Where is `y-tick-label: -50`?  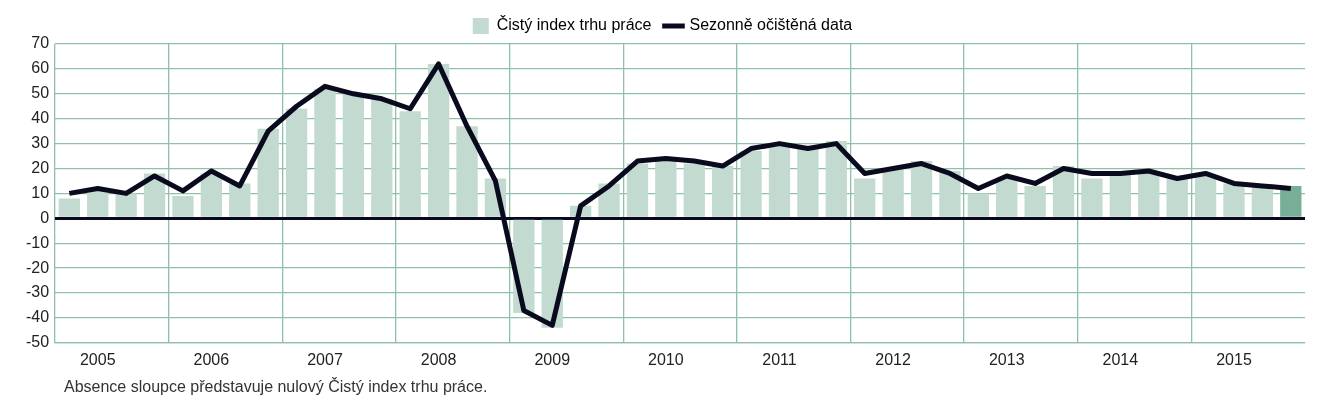 y-tick-label: -50 is located at coordinates (38, 342).